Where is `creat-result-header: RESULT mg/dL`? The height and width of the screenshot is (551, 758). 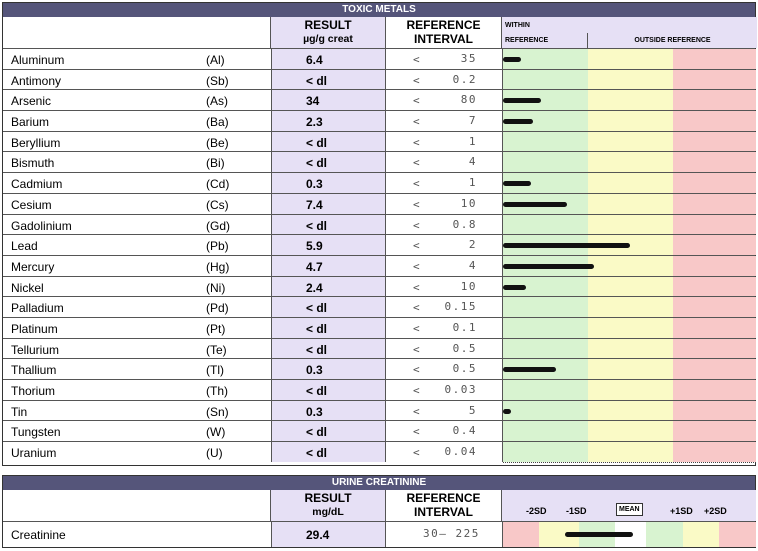
creat-result-header: RESULT mg/dL is located at coordinates (328, 505).